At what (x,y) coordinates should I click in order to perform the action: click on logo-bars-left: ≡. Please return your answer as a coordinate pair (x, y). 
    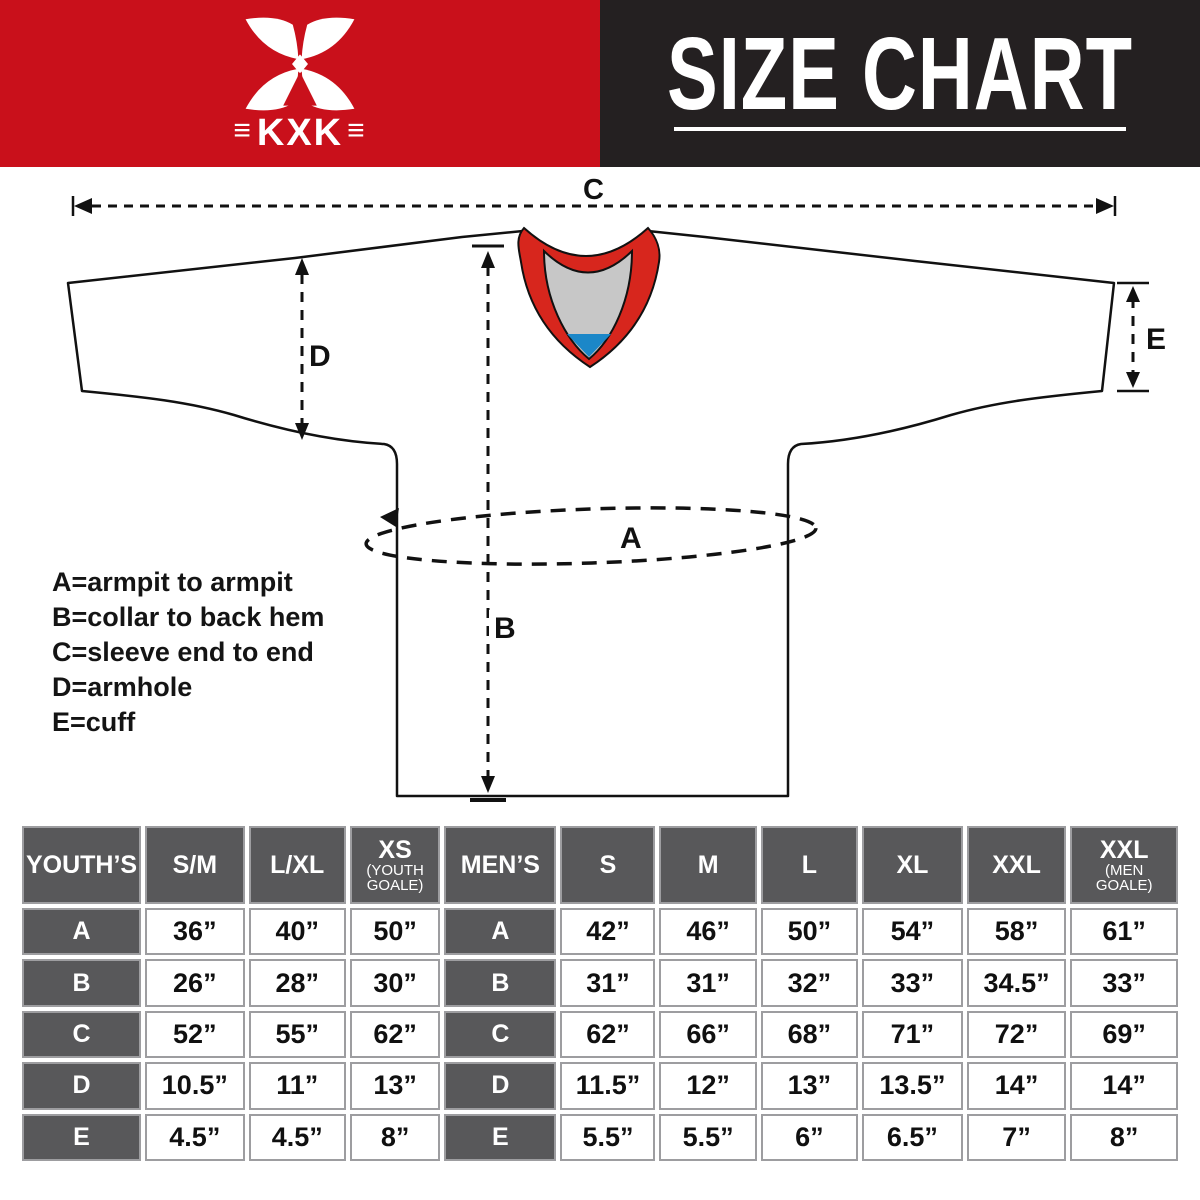
    Looking at the image, I should click on (243, 130).